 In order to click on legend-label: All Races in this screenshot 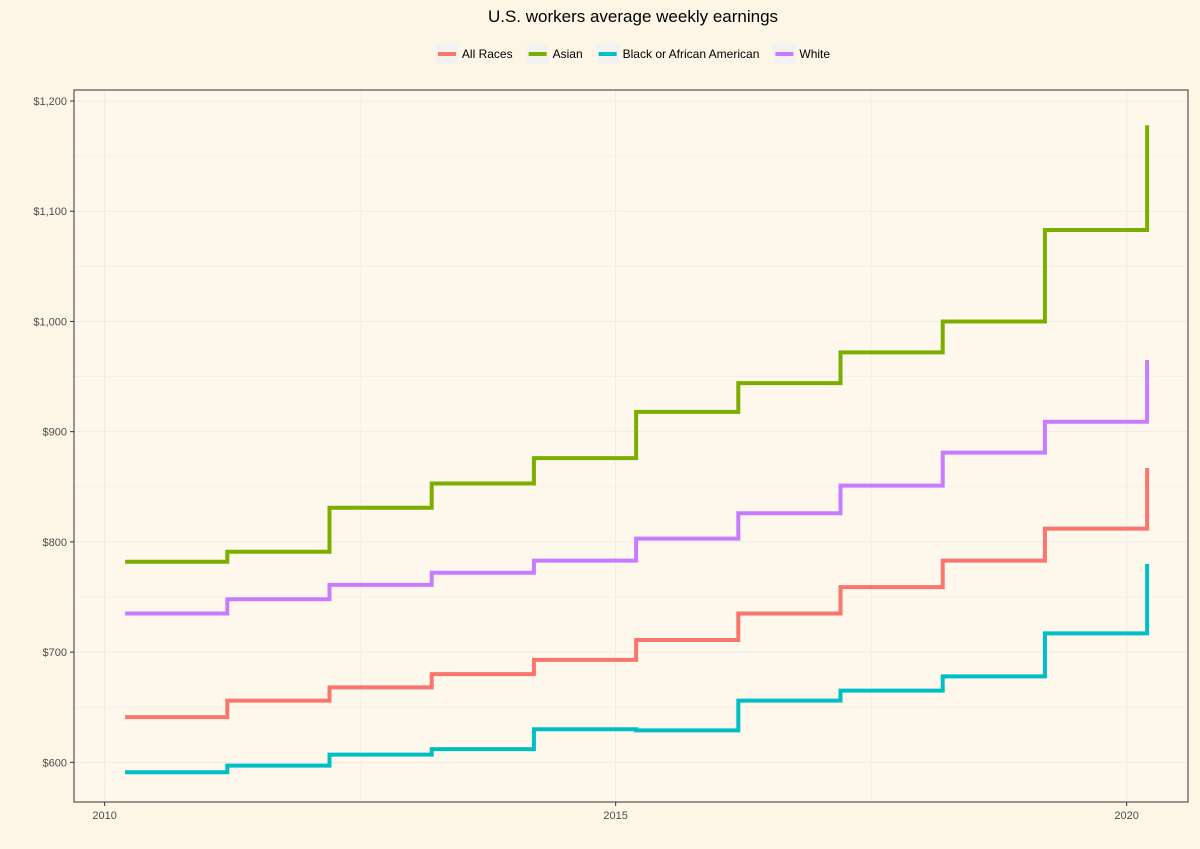, I will do `click(487, 54)`.